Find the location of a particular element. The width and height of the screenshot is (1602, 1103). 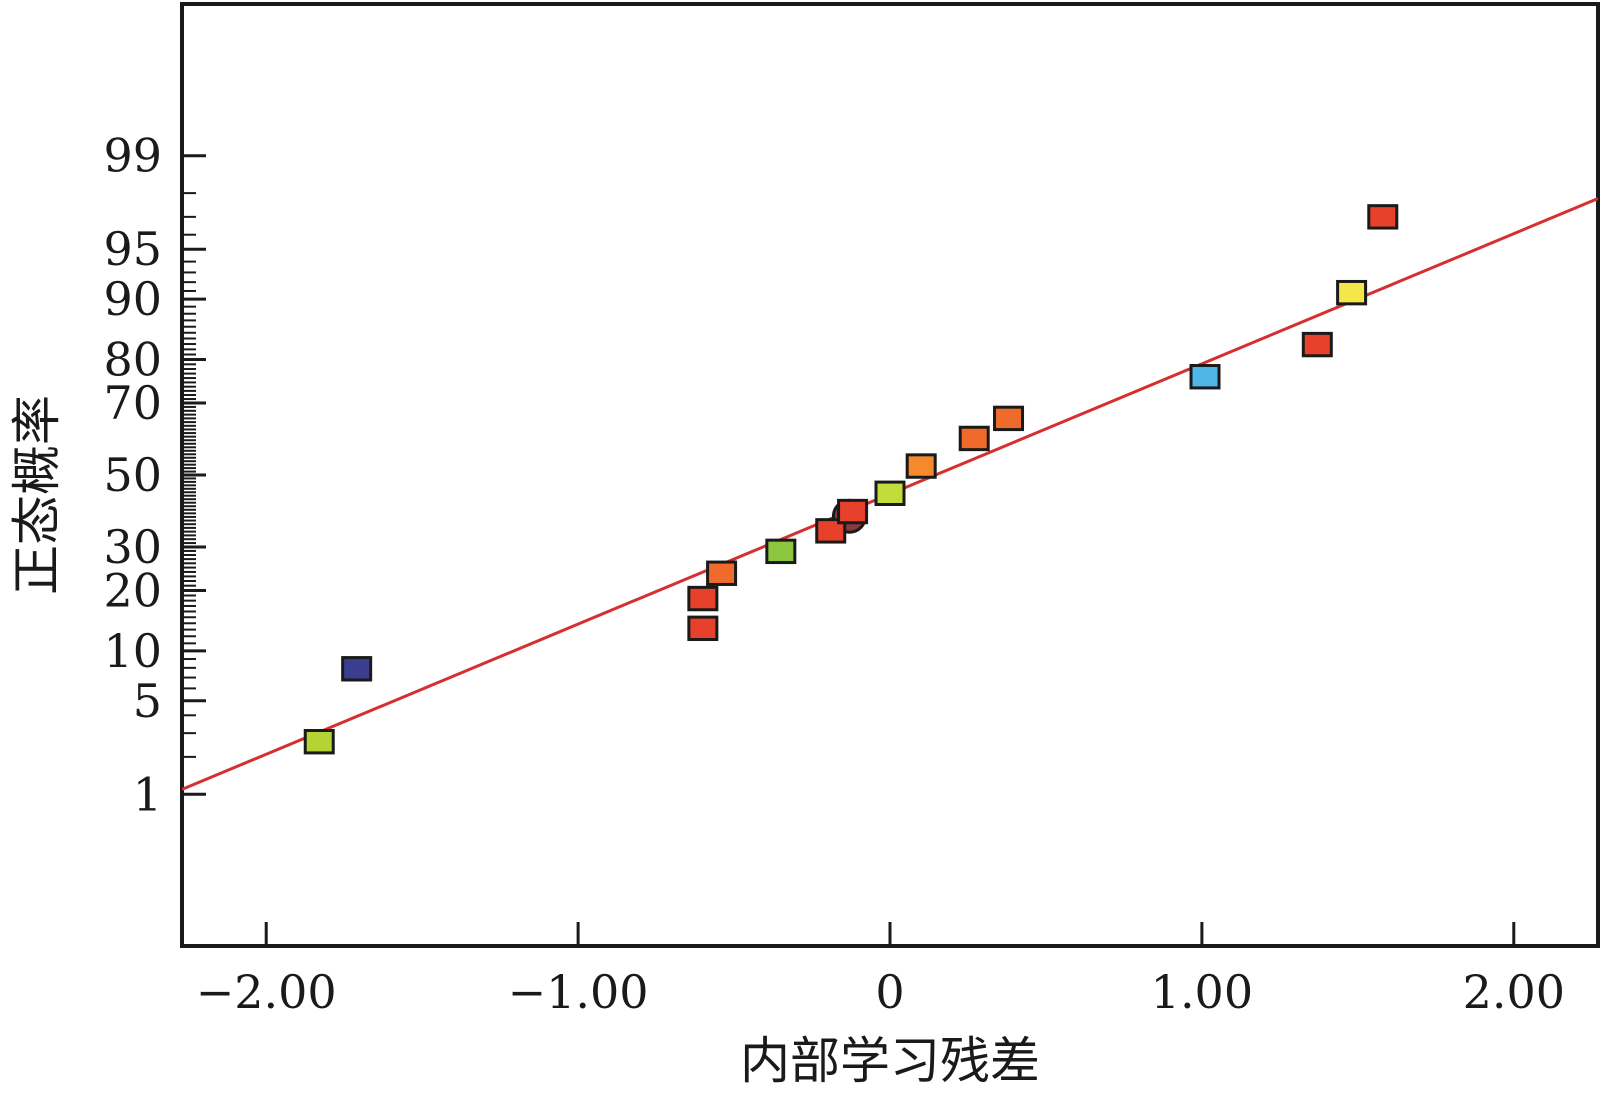

x-tick-label: −2.00 is located at coordinates (266, 992).